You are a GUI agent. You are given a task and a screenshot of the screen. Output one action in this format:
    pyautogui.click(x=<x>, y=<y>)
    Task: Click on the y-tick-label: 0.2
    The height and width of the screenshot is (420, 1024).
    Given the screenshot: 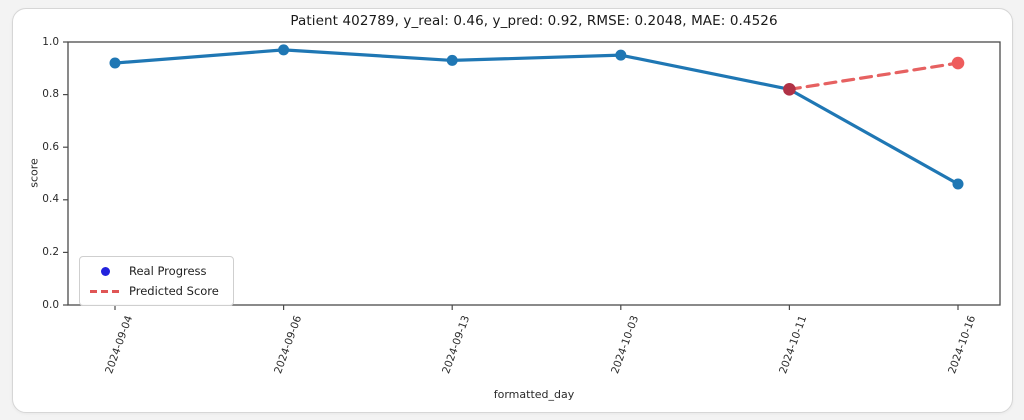 What is the action you would take?
    pyautogui.click(x=50, y=251)
    